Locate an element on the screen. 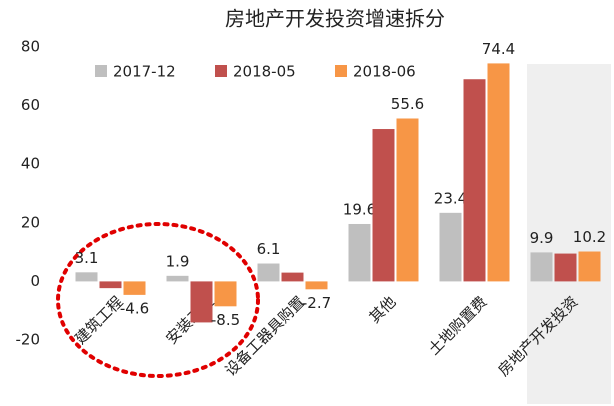 This screenshot has height=406, width=614. legend-label: 2017-12 is located at coordinates (144, 72).